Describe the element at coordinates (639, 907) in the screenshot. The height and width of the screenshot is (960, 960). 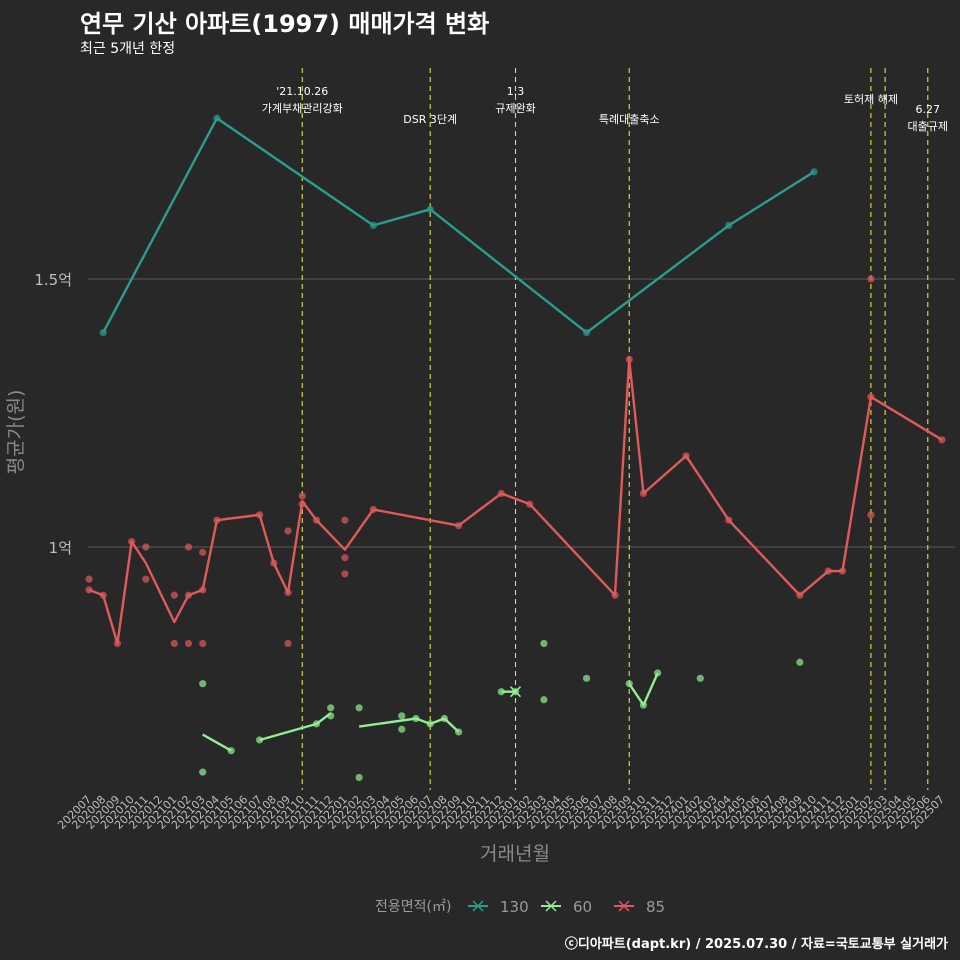
I see `legend-item-85: 85` at that location.